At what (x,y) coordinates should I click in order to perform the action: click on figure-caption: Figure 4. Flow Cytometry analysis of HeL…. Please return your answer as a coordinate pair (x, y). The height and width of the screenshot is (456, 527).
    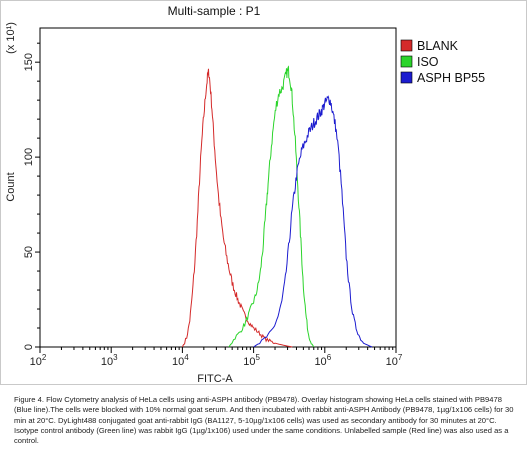
    Looking at the image, I should click on (264, 420).